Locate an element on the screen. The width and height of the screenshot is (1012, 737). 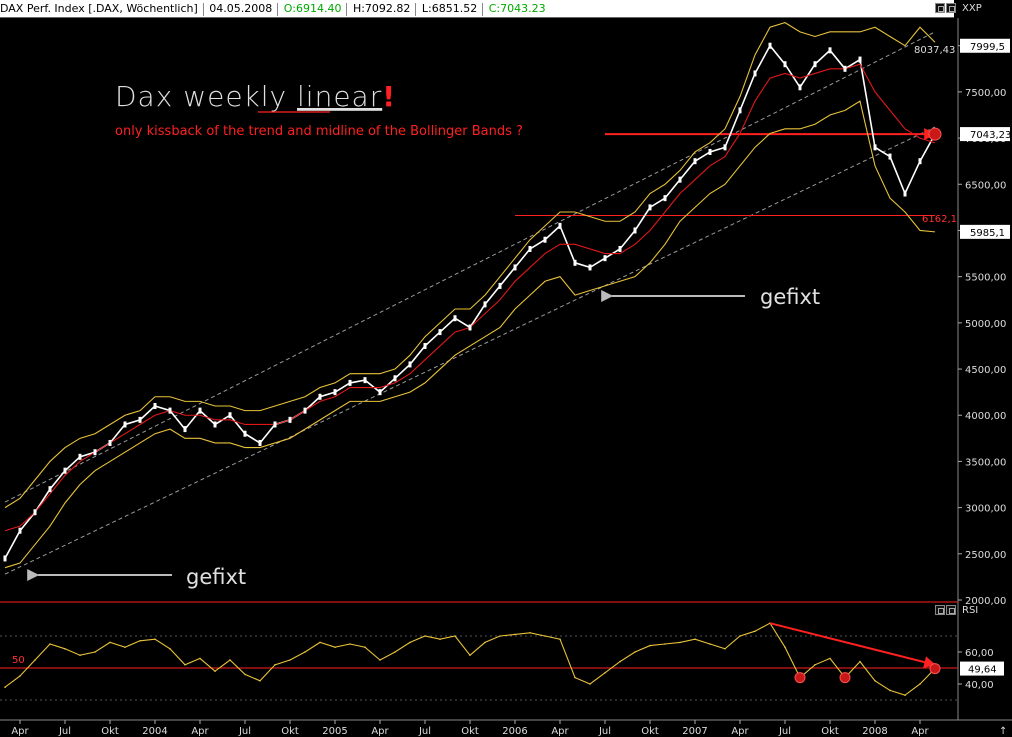
x-tick-label: 2004 is located at coordinates (154, 731).